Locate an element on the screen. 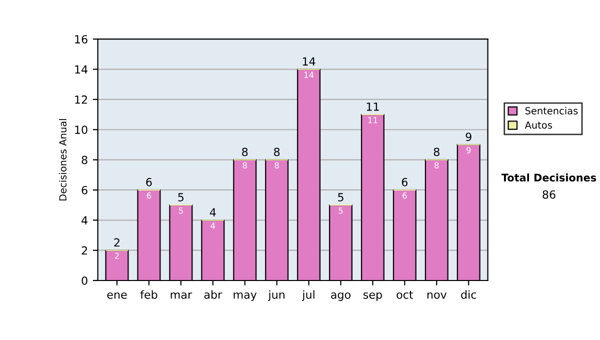  y-tick-label: 2 is located at coordinates (84, 250).